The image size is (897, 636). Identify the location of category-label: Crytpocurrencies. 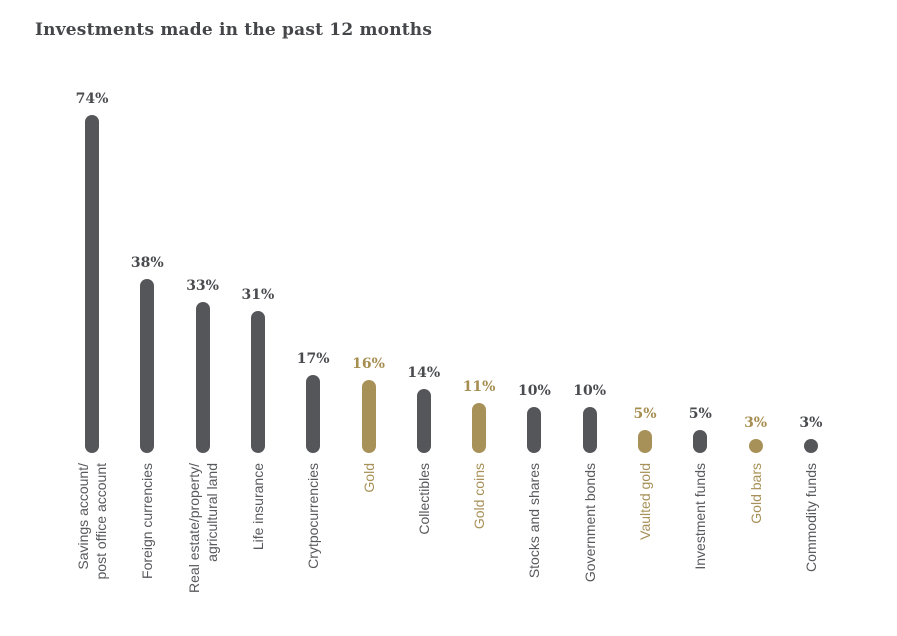
(313, 516).